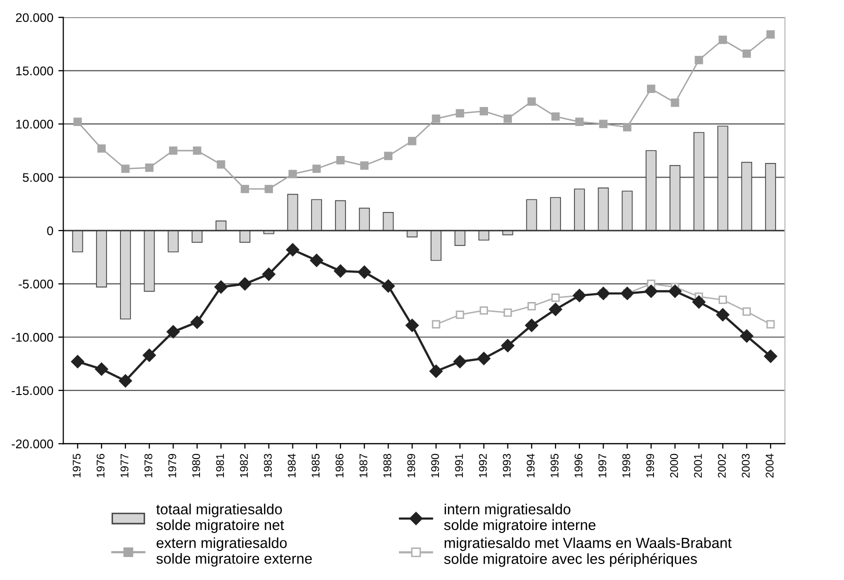 This screenshot has height=580, width=844. What do you see at coordinates (76, 466) in the screenshot?
I see `x-tick-label: 1975` at bounding box center [76, 466].